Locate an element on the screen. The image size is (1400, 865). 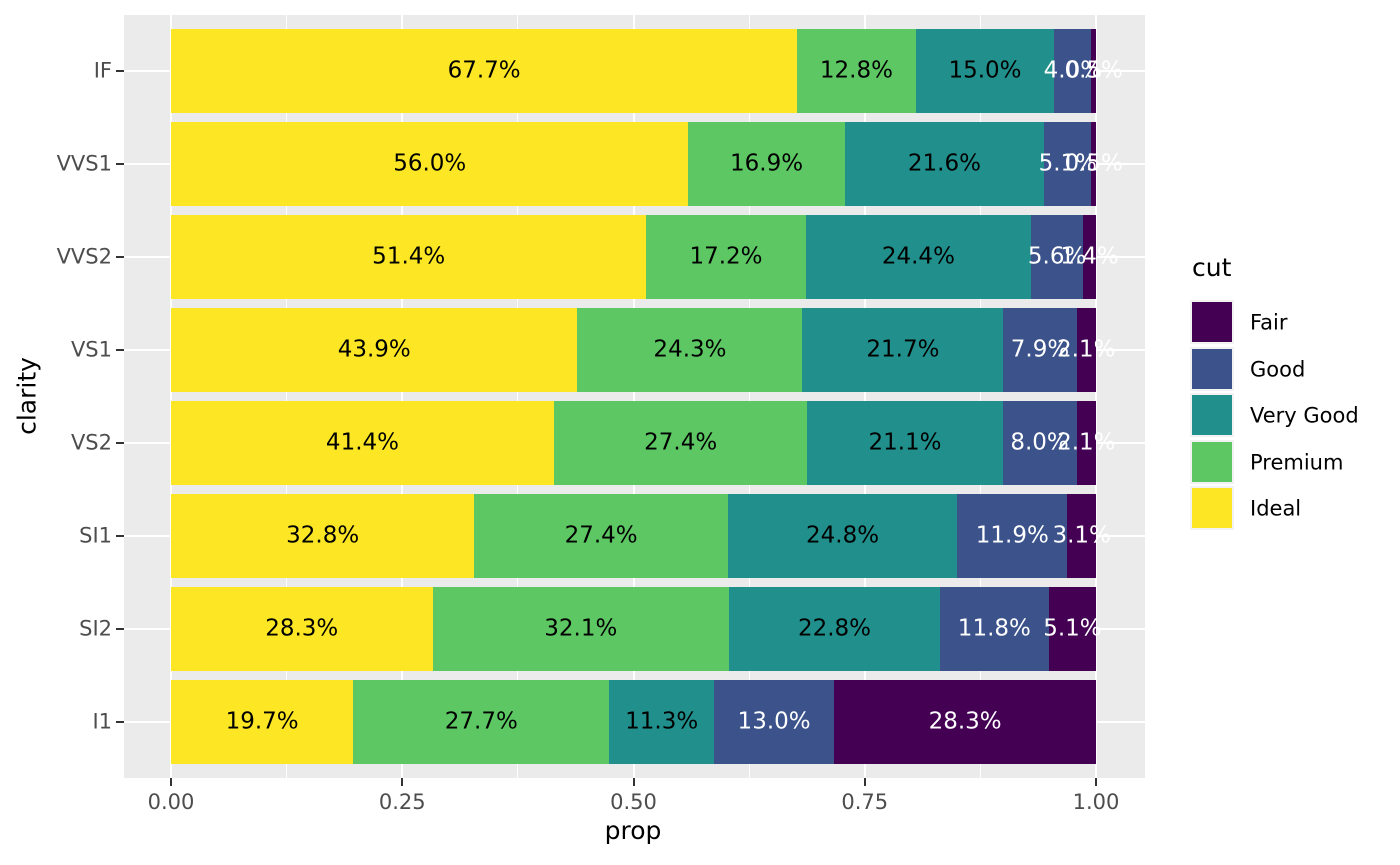
legend-entry-label: Ideal is located at coordinates (1276, 508).